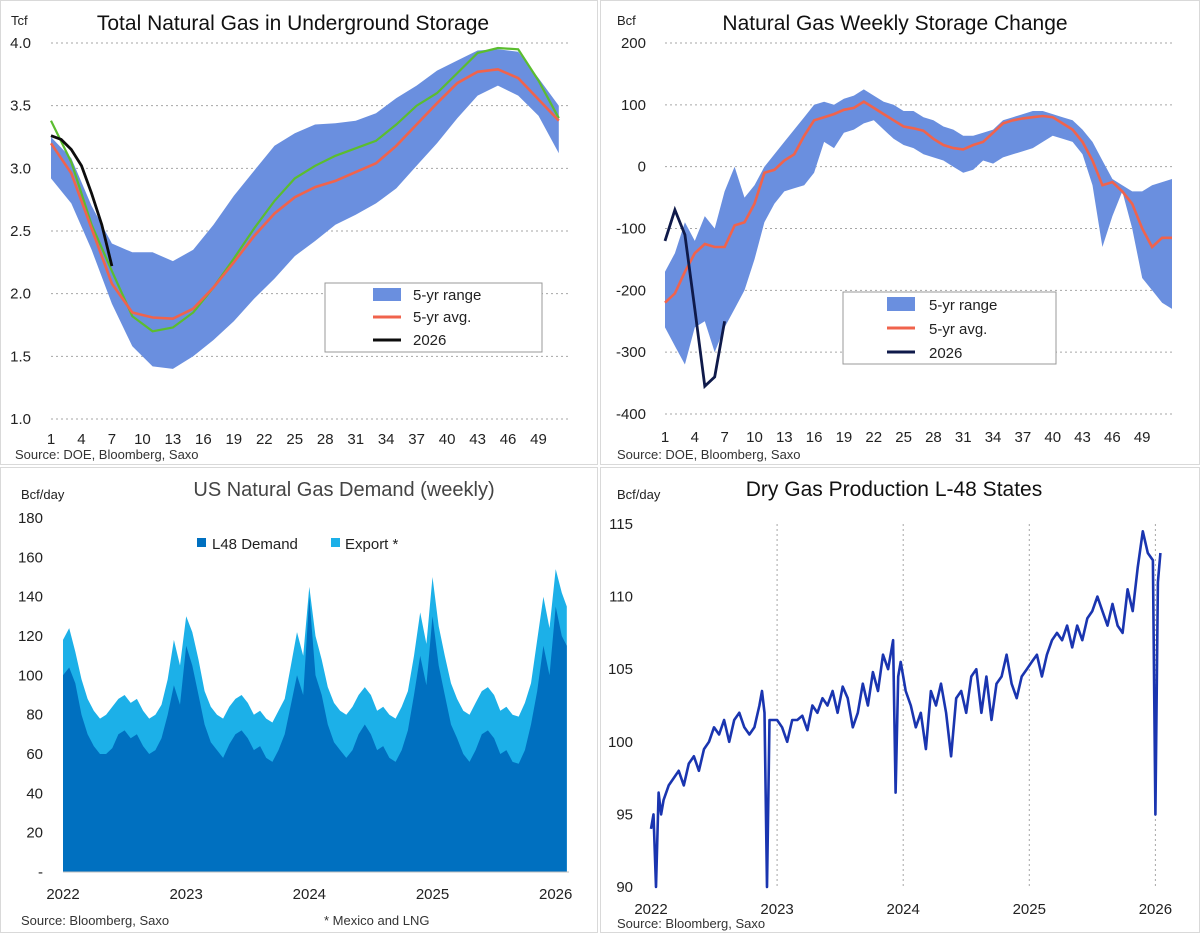  What do you see at coordinates (20, 294) in the screenshot?
I see `y-tick-label: 2.0` at bounding box center [20, 294].